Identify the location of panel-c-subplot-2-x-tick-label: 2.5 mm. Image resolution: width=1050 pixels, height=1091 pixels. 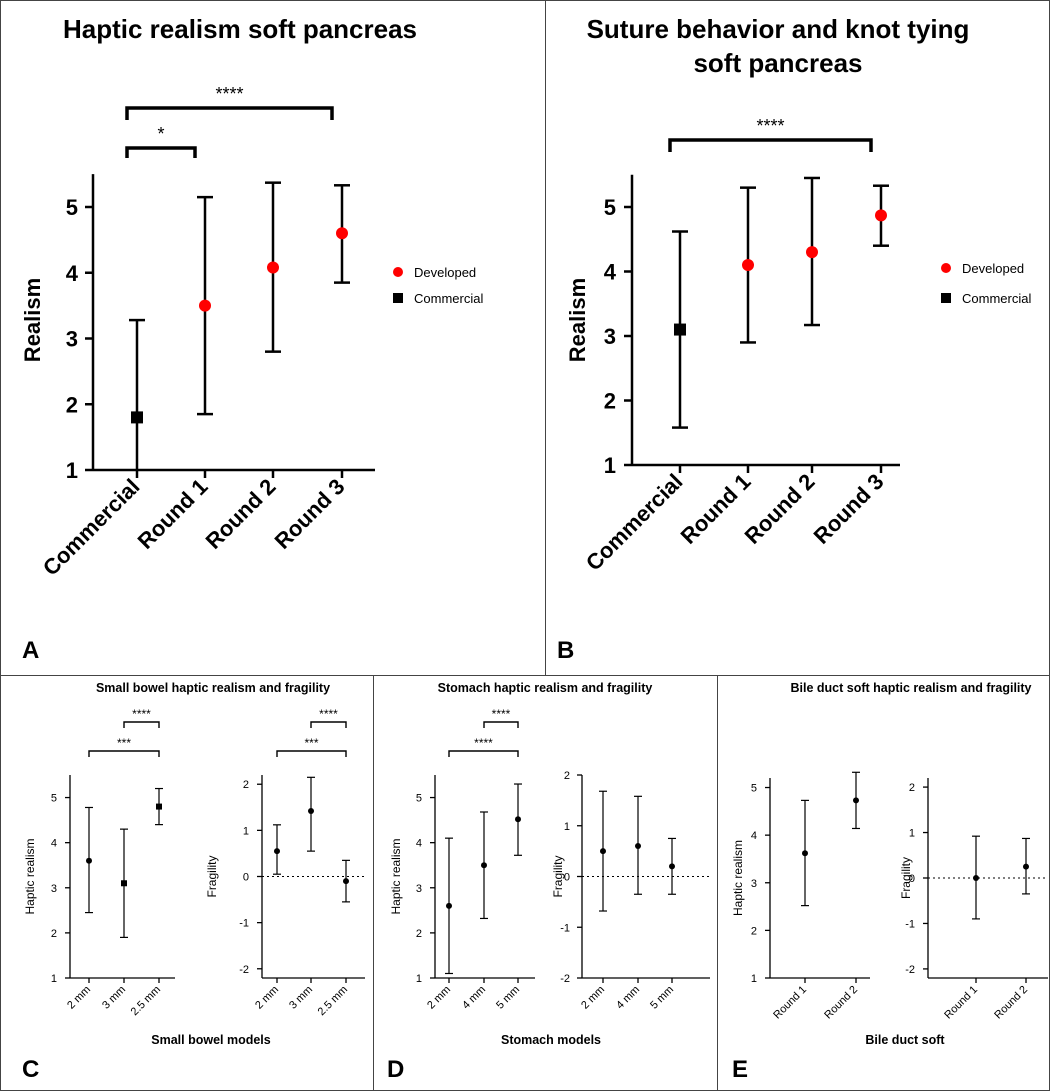
(333, 1001).